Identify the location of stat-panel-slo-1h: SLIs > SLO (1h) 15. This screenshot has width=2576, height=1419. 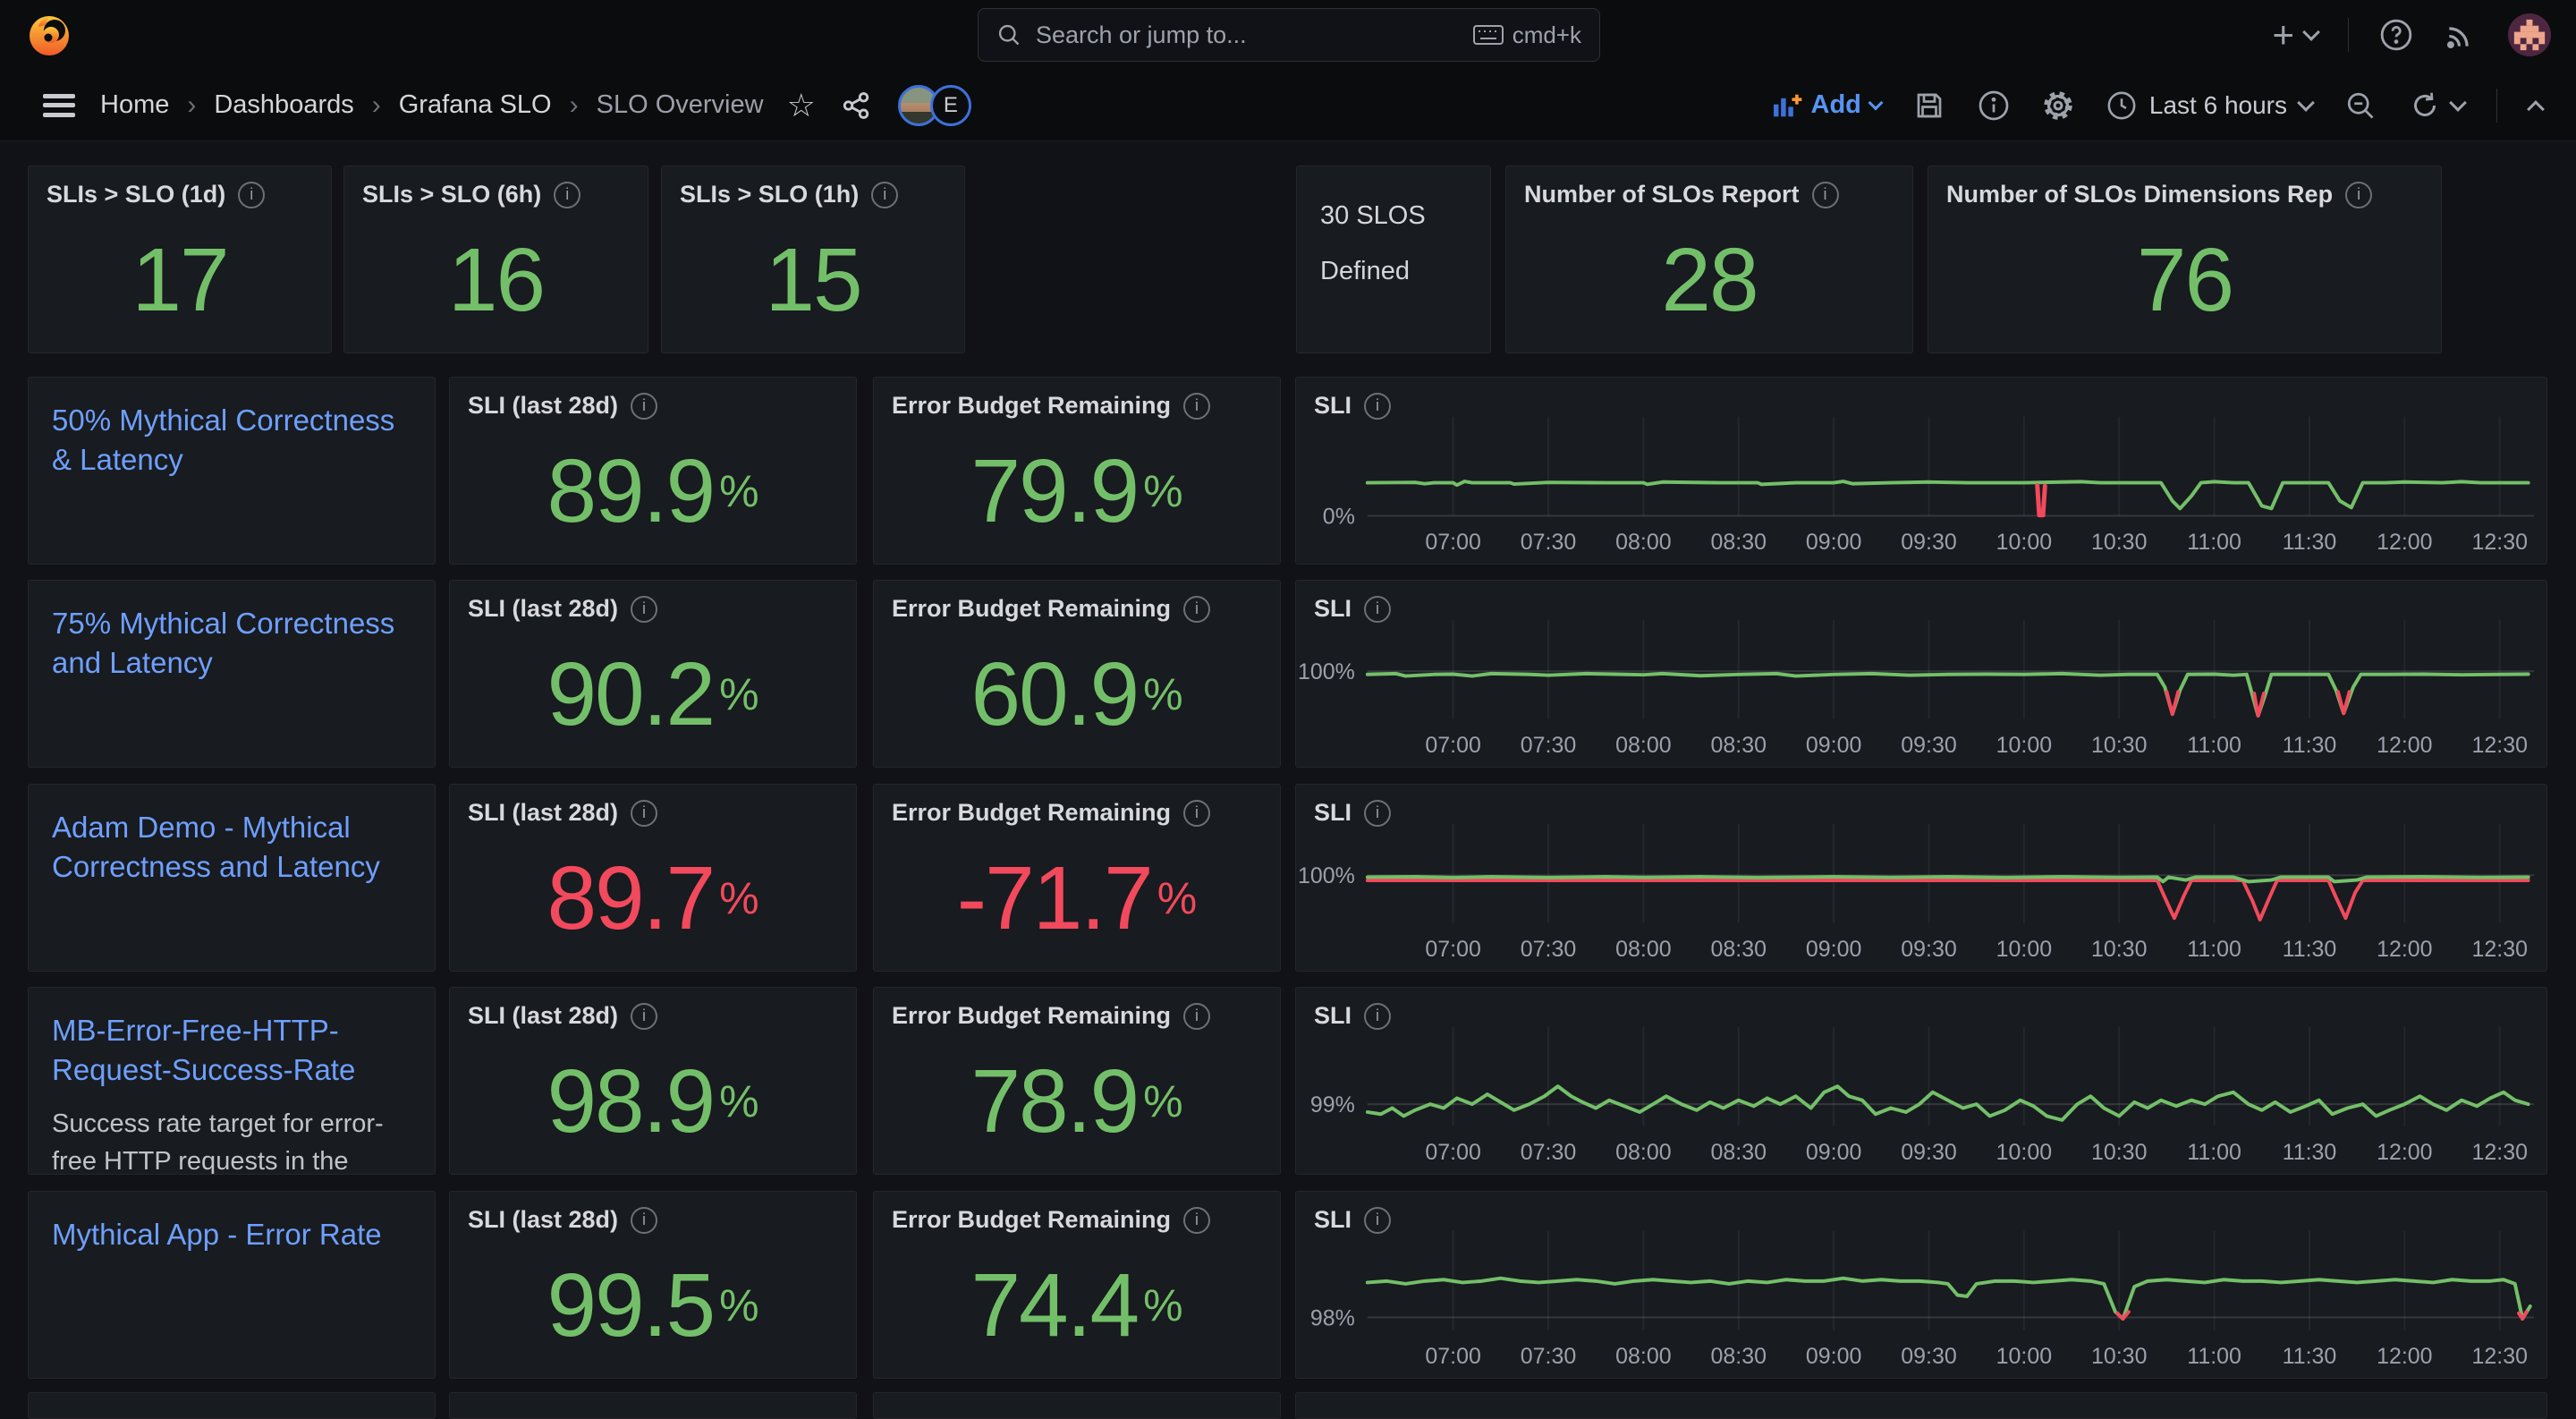
(813, 259).